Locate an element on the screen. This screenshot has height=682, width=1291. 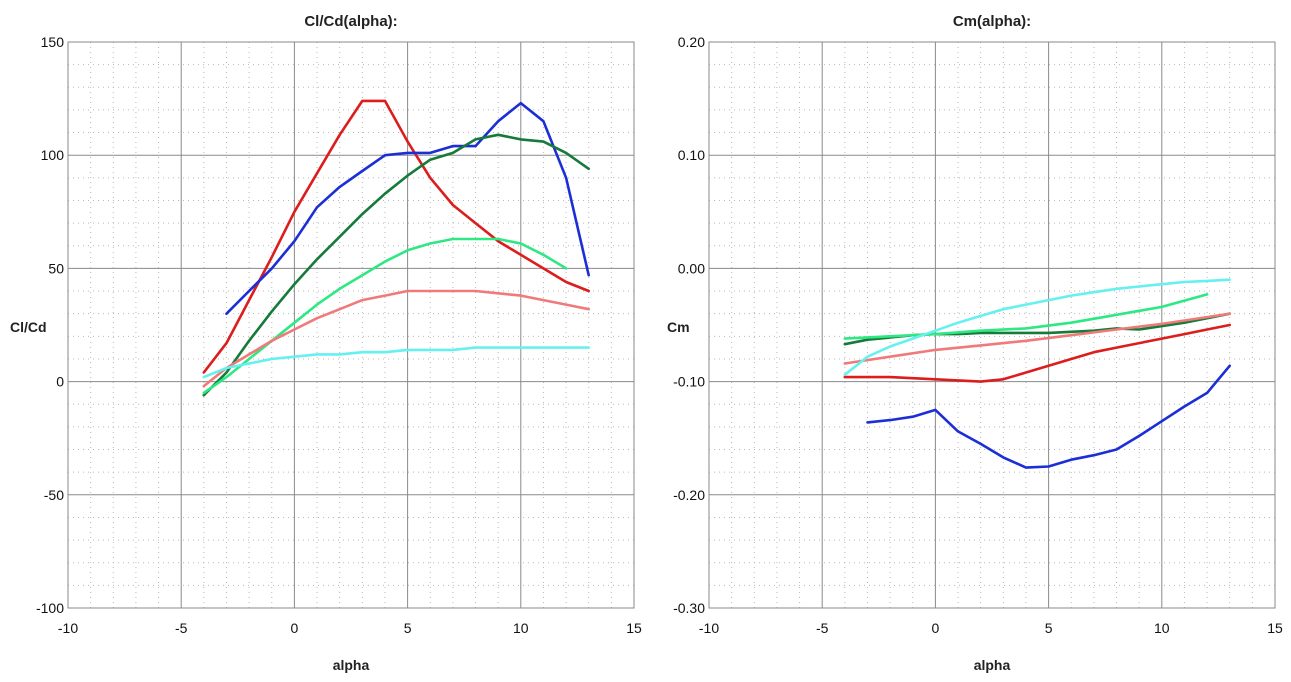
cm-x-tick-label: -10 is located at coordinates (709, 628).